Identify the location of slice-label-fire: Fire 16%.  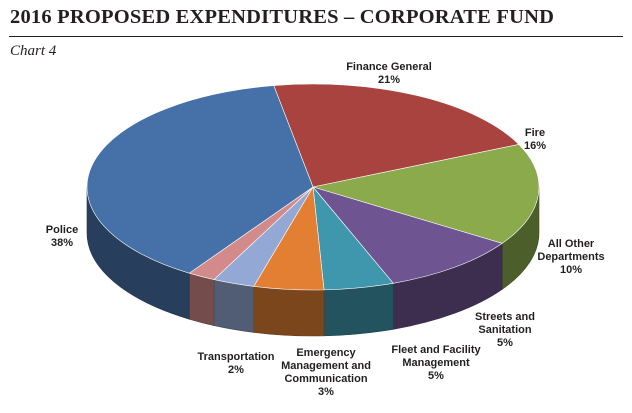
(535, 139).